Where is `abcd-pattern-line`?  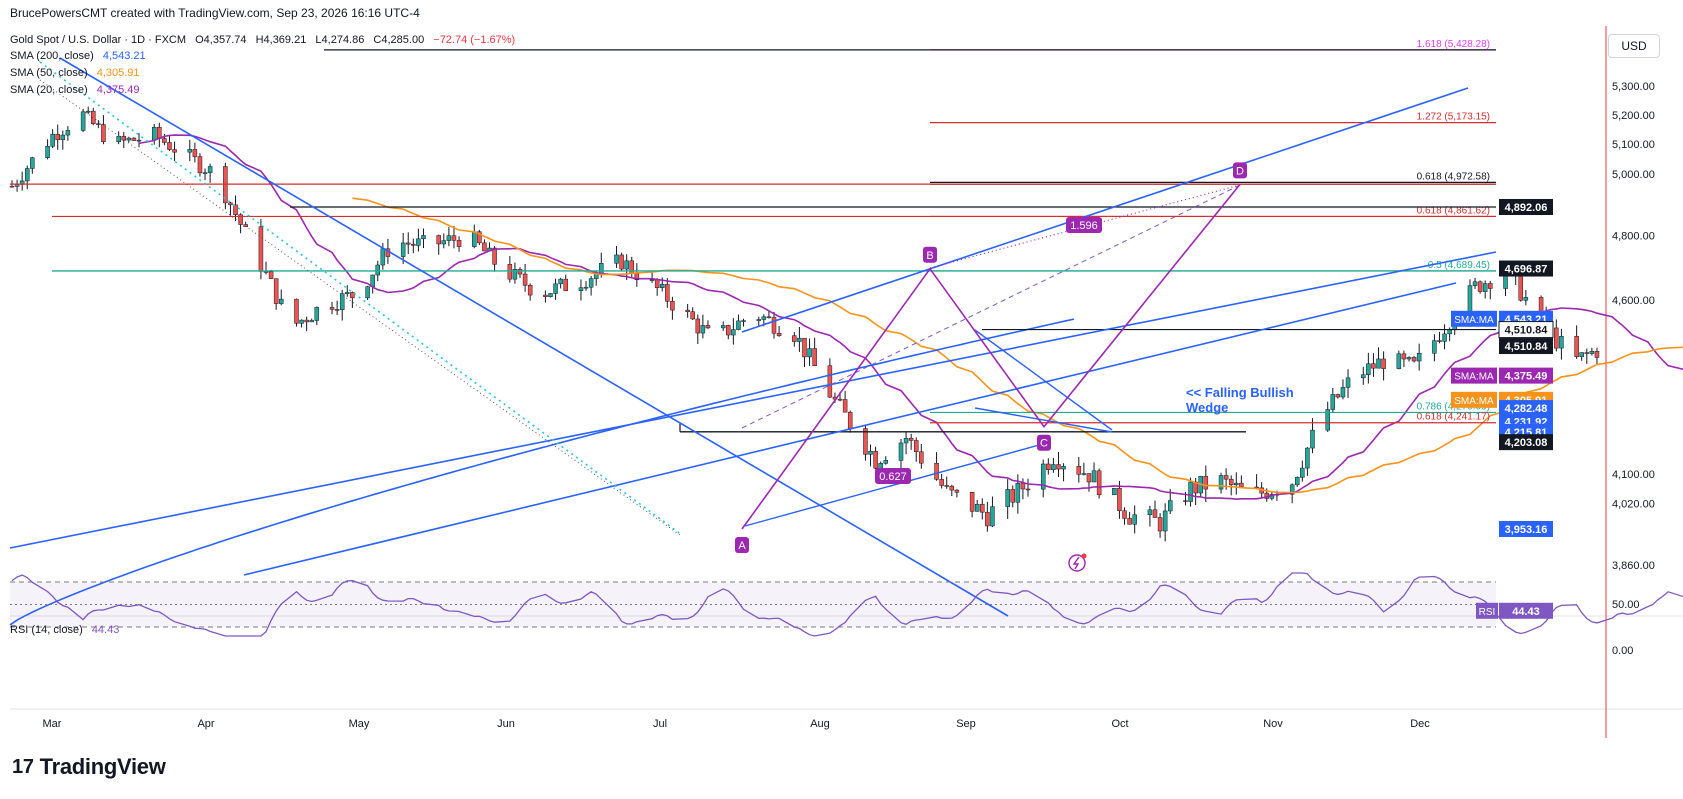 abcd-pattern-line is located at coordinates (991, 356).